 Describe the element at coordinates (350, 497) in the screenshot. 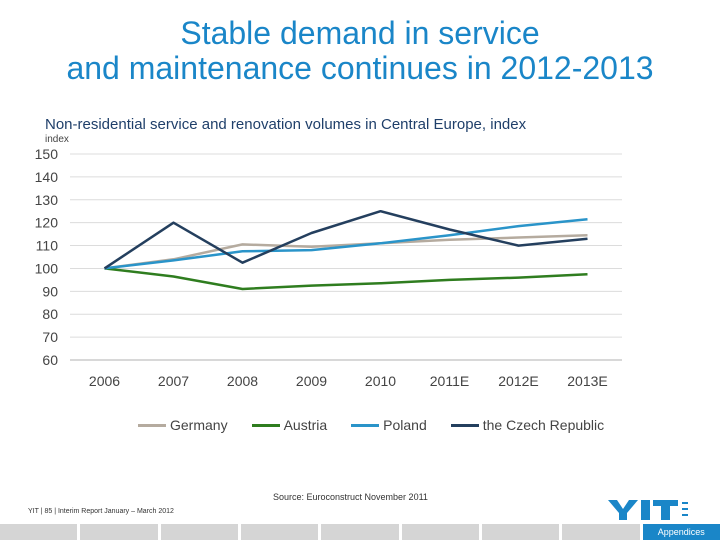

I see `source-note: Source: Euroconstruct November 2011` at that location.